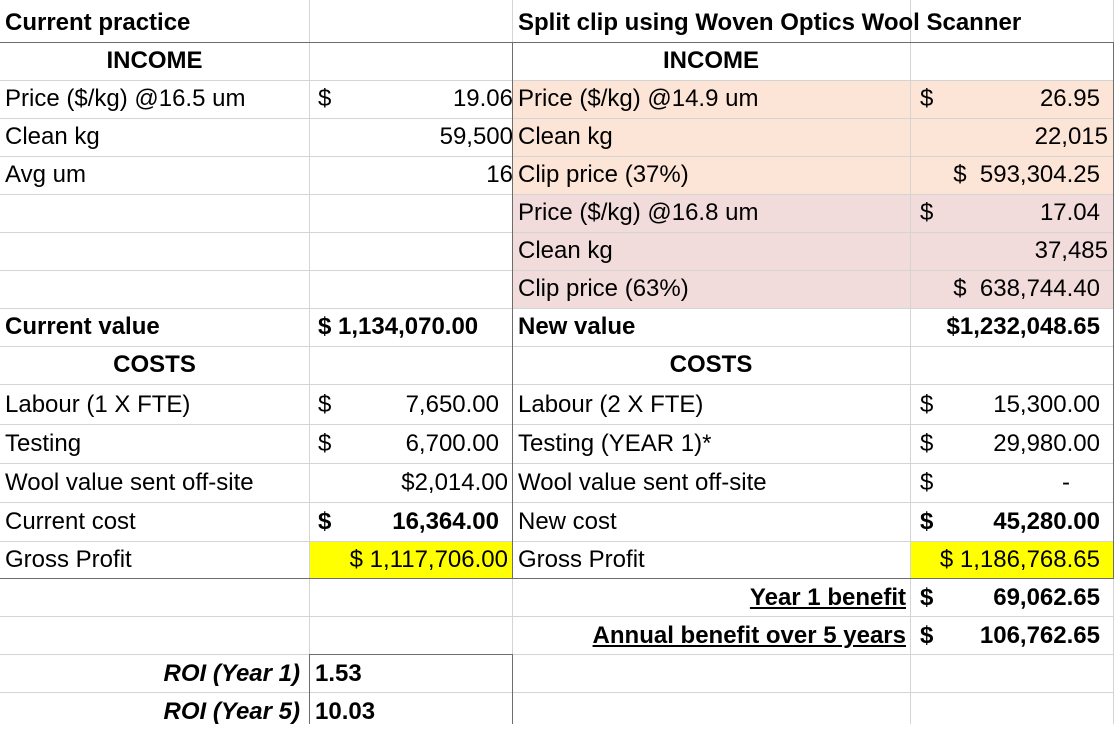 This screenshot has width=1114, height=730. I want to click on left-clean-kg-label: Clean kg, so click(52, 136).